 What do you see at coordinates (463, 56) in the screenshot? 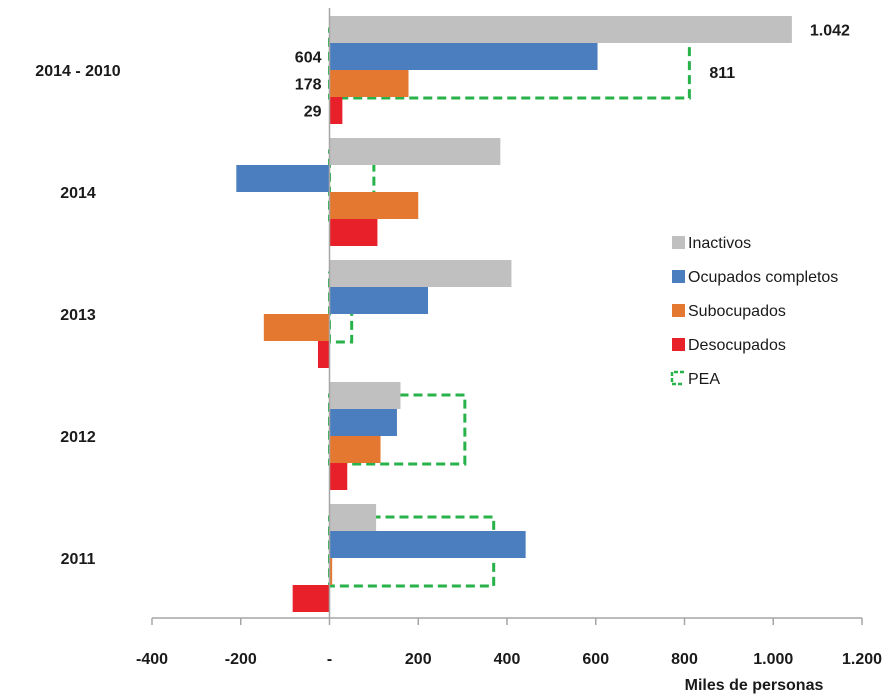
I see `bar-ocupados-completos-2014-2010` at bounding box center [463, 56].